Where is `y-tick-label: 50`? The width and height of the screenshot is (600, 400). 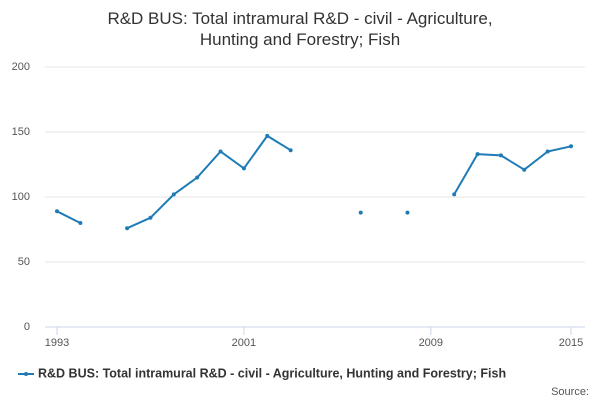
y-tick-label: 50 is located at coordinates (24, 262).